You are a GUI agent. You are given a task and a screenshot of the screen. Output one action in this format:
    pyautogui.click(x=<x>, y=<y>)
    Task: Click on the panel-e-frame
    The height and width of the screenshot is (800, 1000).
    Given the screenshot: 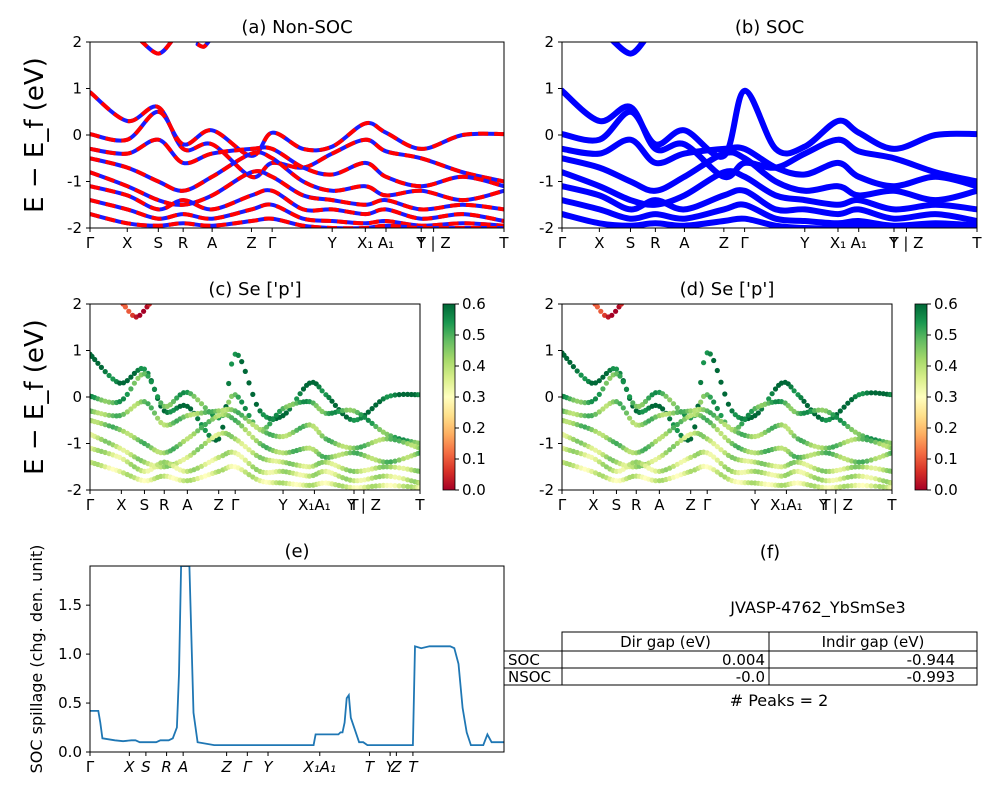 What is the action you would take?
    pyautogui.click(x=297, y=659)
    